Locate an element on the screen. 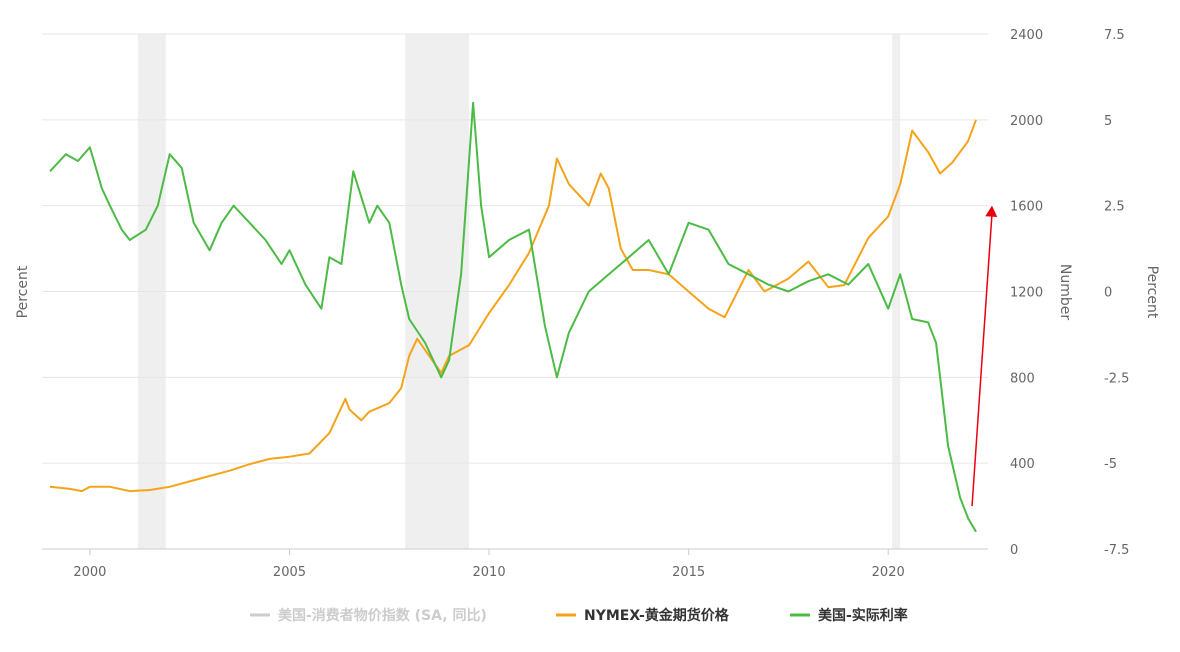 This screenshot has width=1180, height=652. middle-axis-tick: 1600 is located at coordinates (1026, 207).